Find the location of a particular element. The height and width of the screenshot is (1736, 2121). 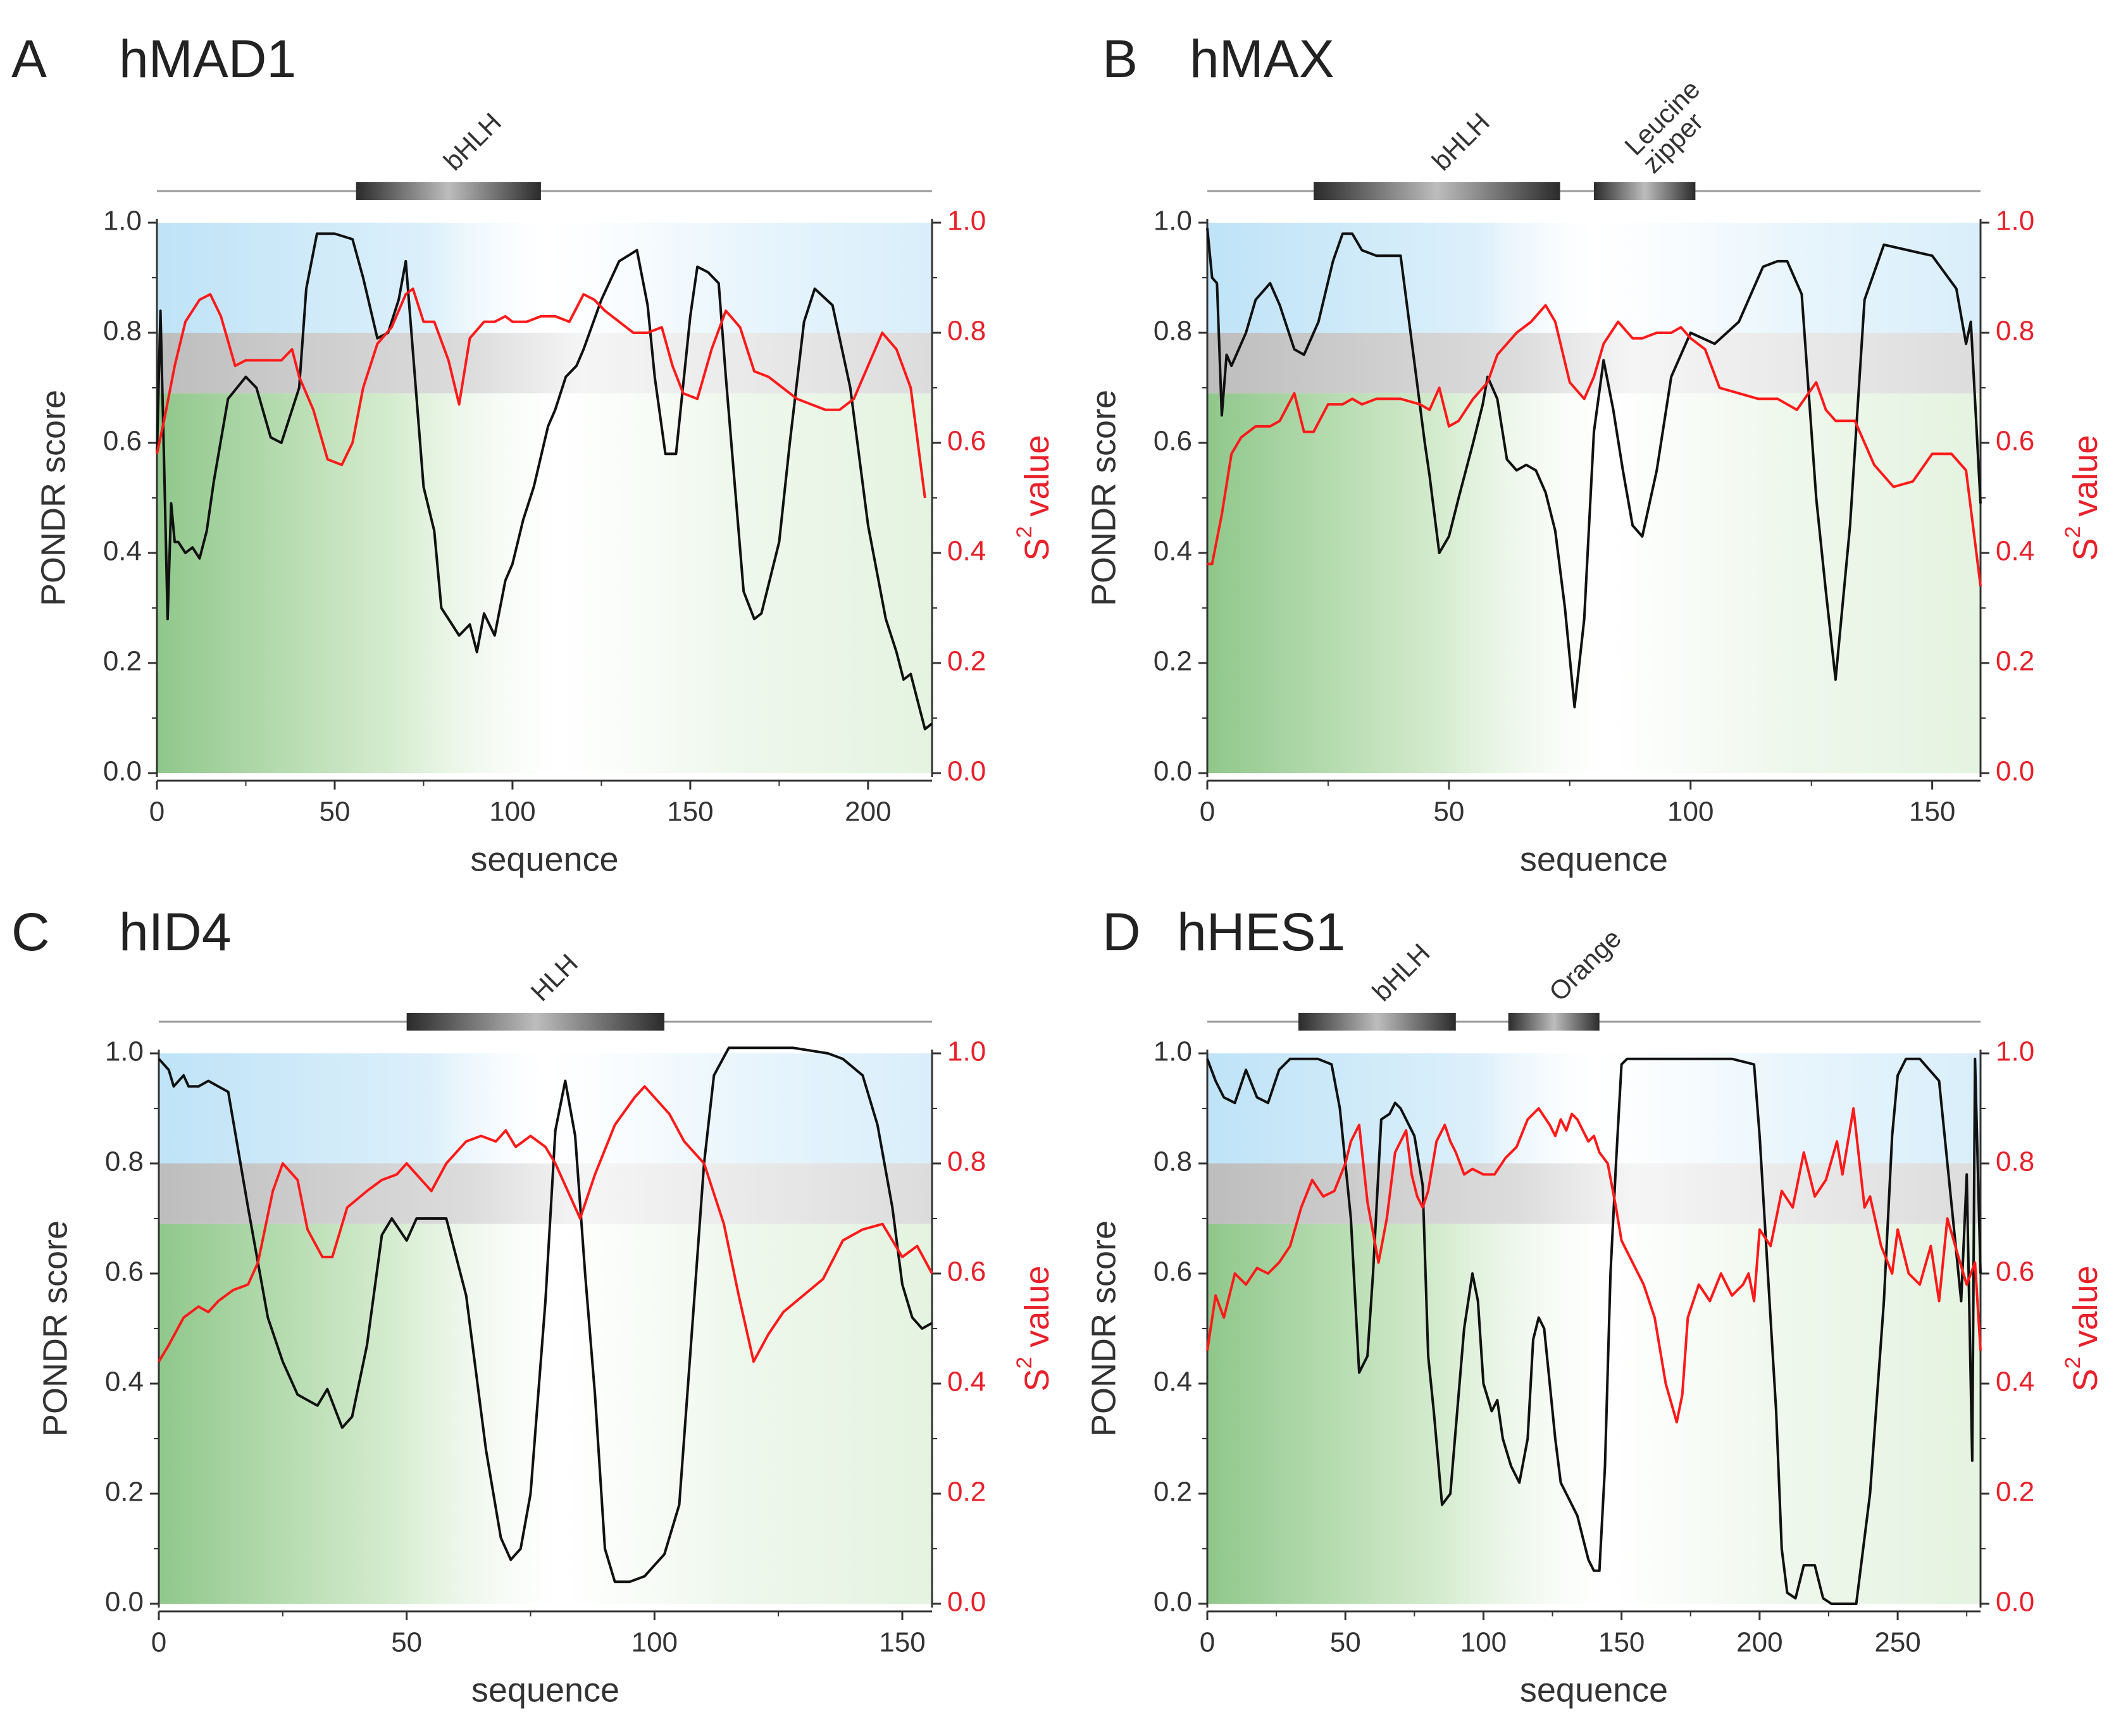

disordered-zone is located at coordinates (544, 583).